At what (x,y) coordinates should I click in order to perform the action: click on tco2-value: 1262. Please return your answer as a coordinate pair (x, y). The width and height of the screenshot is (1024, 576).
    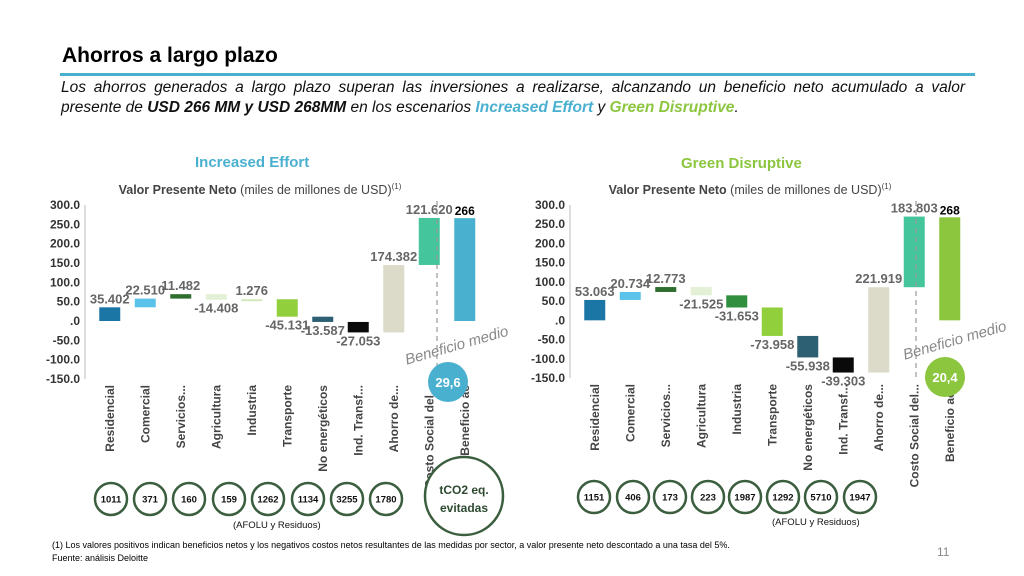
    Looking at the image, I should click on (267, 500).